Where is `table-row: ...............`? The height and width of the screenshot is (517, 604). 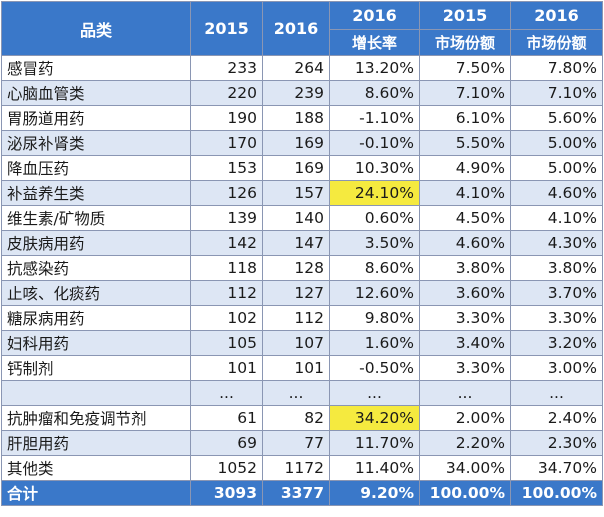 table-row: ............... is located at coordinates (302, 393).